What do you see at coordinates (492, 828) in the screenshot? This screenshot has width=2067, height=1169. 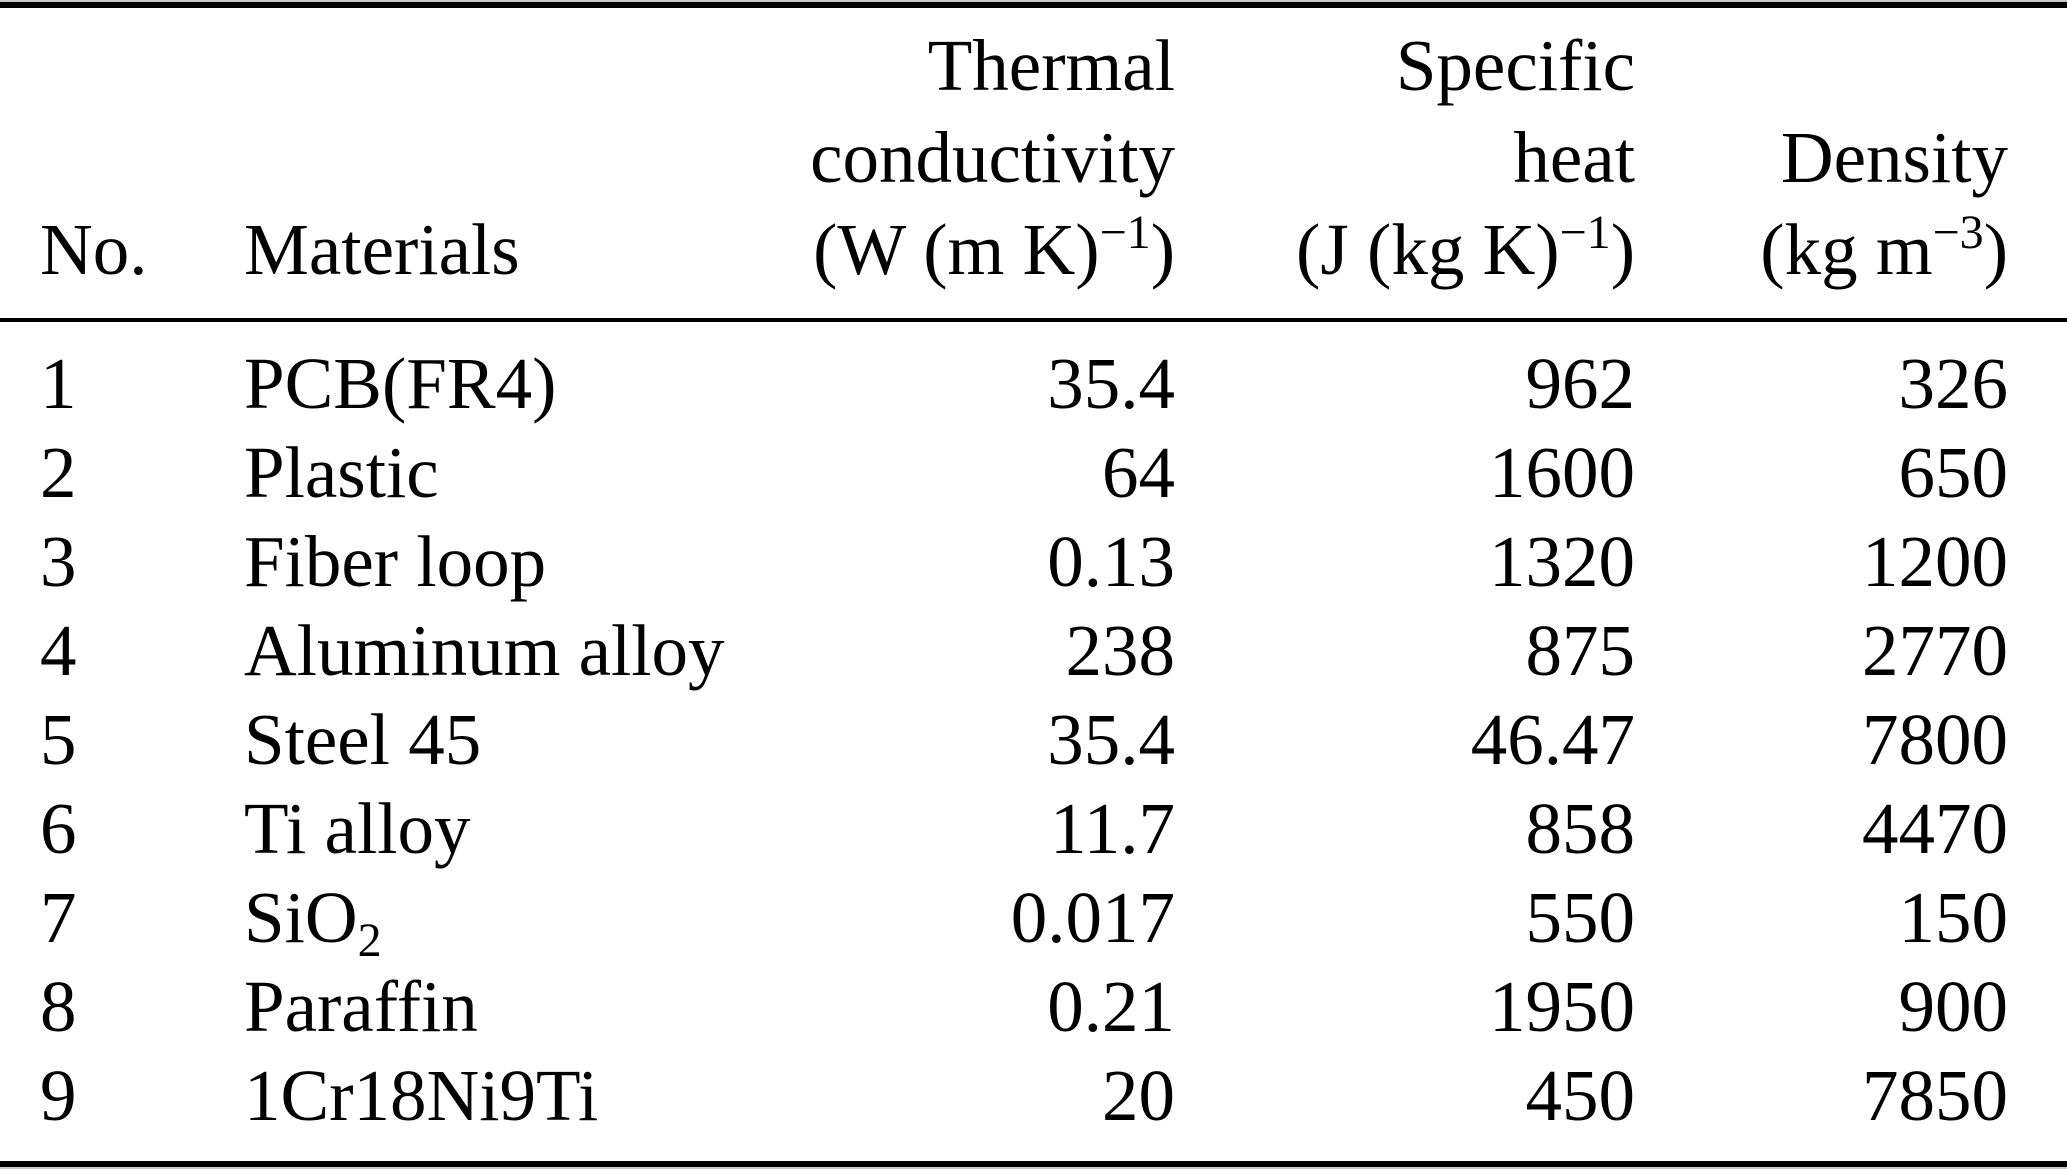 I see `cell-material: Ti alloy` at bounding box center [492, 828].